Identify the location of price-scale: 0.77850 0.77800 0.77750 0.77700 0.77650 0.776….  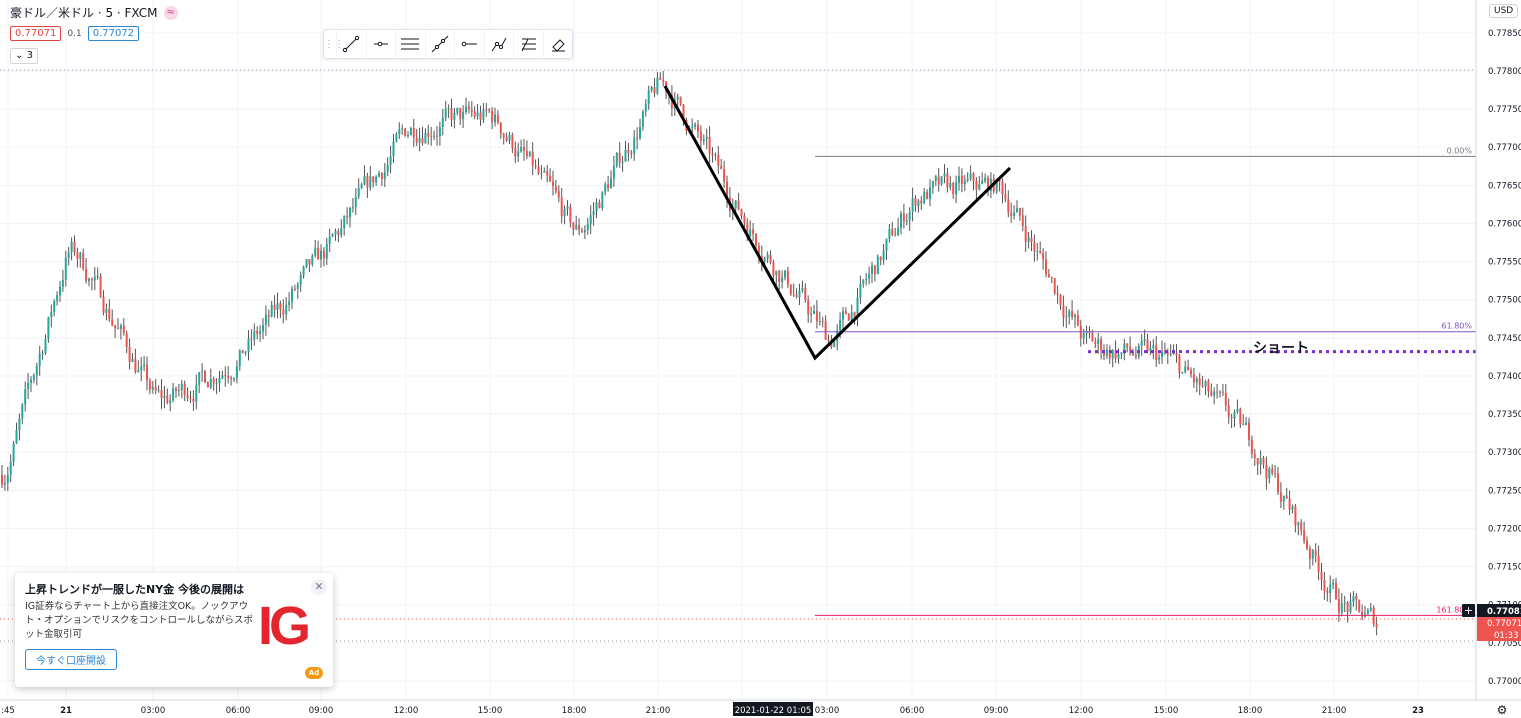
(1491, 350).